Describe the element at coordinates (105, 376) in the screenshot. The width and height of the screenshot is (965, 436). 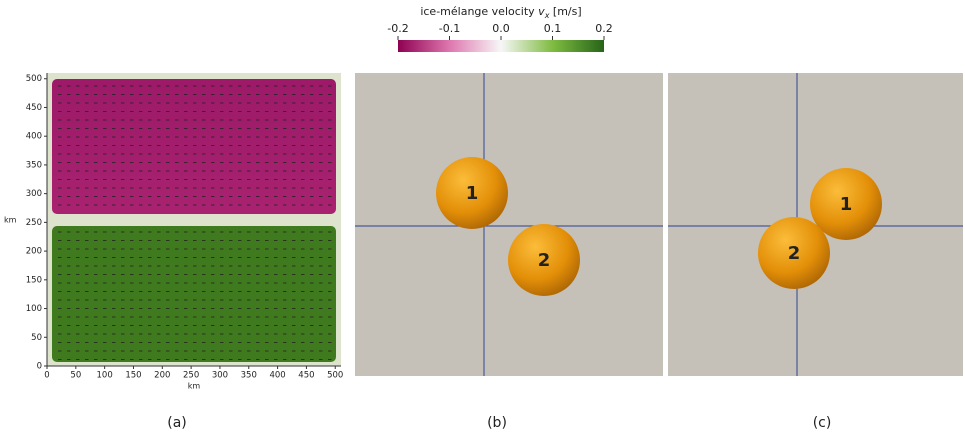
I see `x-tick-label: 100` at that location.